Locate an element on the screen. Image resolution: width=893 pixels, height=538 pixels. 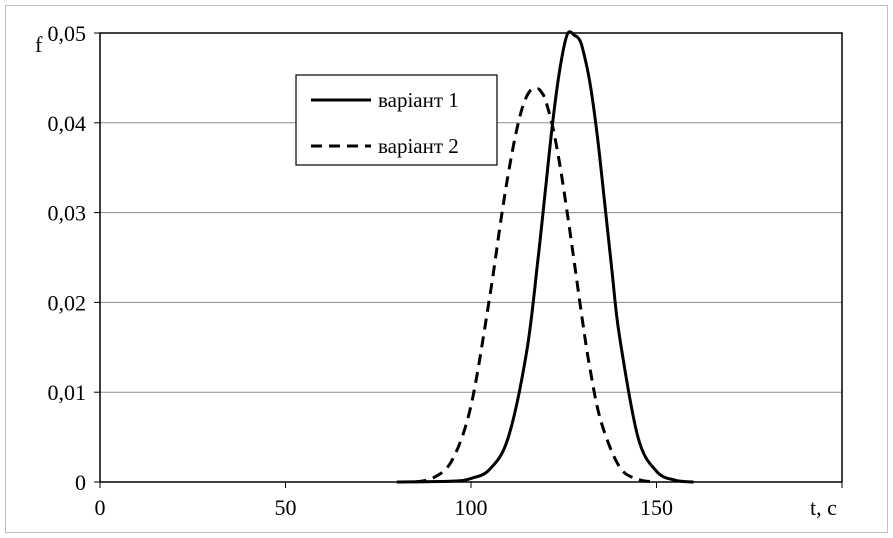
legend-label-variant-2: варіант 2 is located at coordinates (418, 146).